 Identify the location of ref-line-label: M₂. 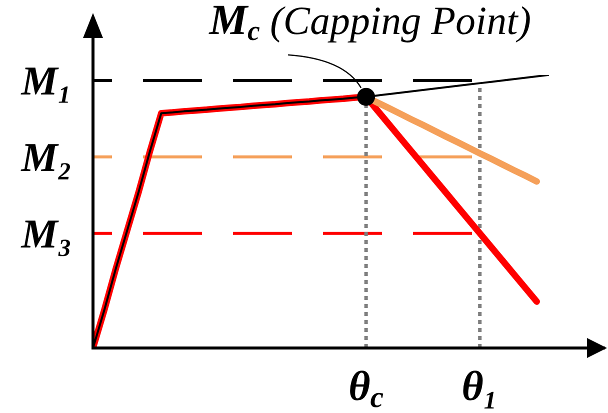
(46, 157).